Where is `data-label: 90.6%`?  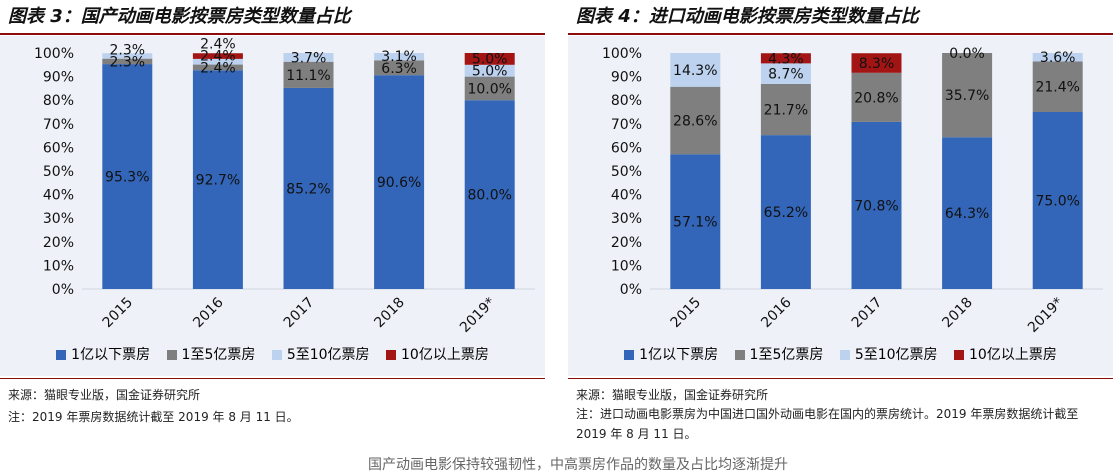
data-label: 90.6% is located at coordinates (399, 183).